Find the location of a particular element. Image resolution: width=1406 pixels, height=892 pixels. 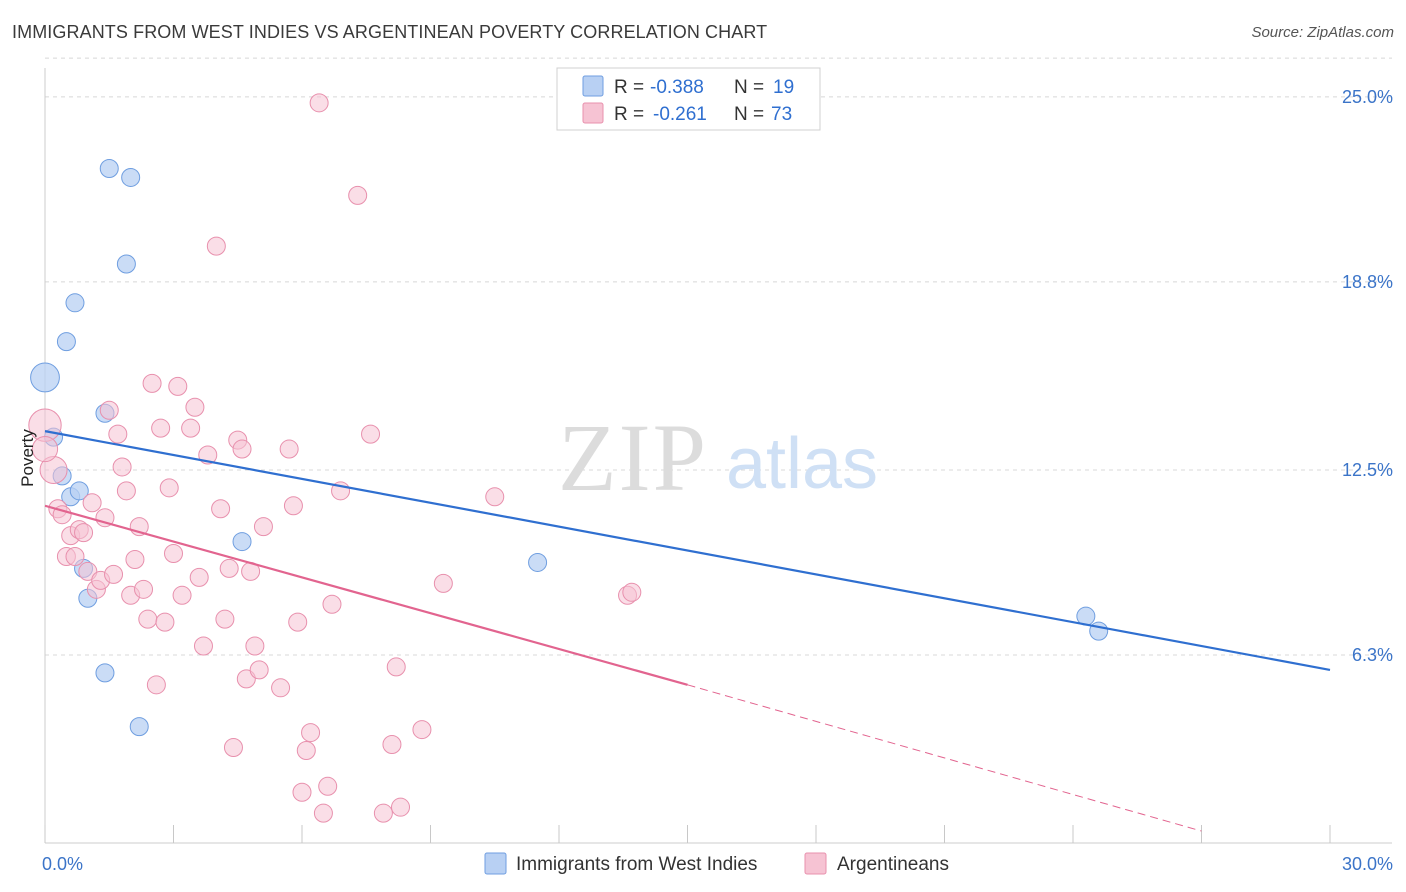

chart-source: Source: ZipAtlas.com is located at coordinates (1322, 32).